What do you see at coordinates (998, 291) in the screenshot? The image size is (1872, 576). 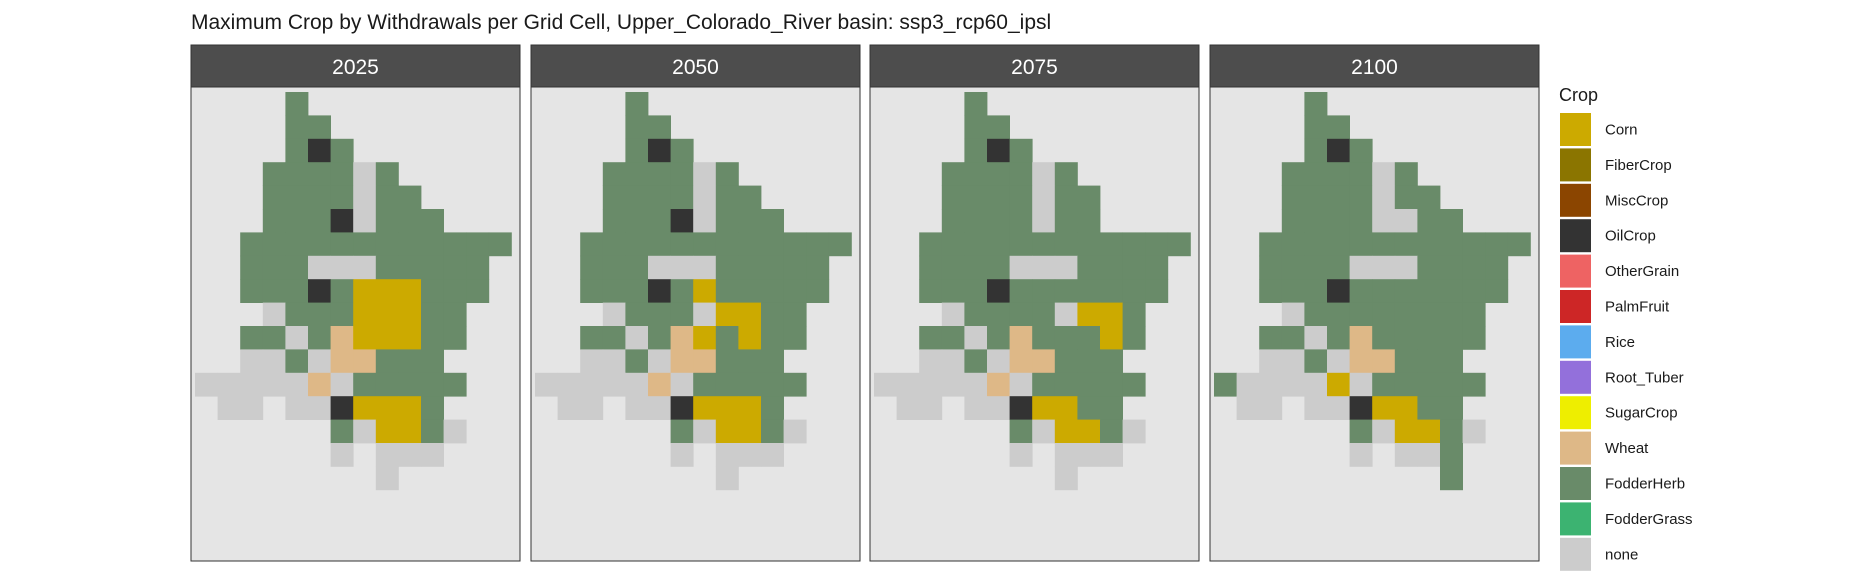 I see `grid-cell-oilcrop` at bounding box center [998, 291].